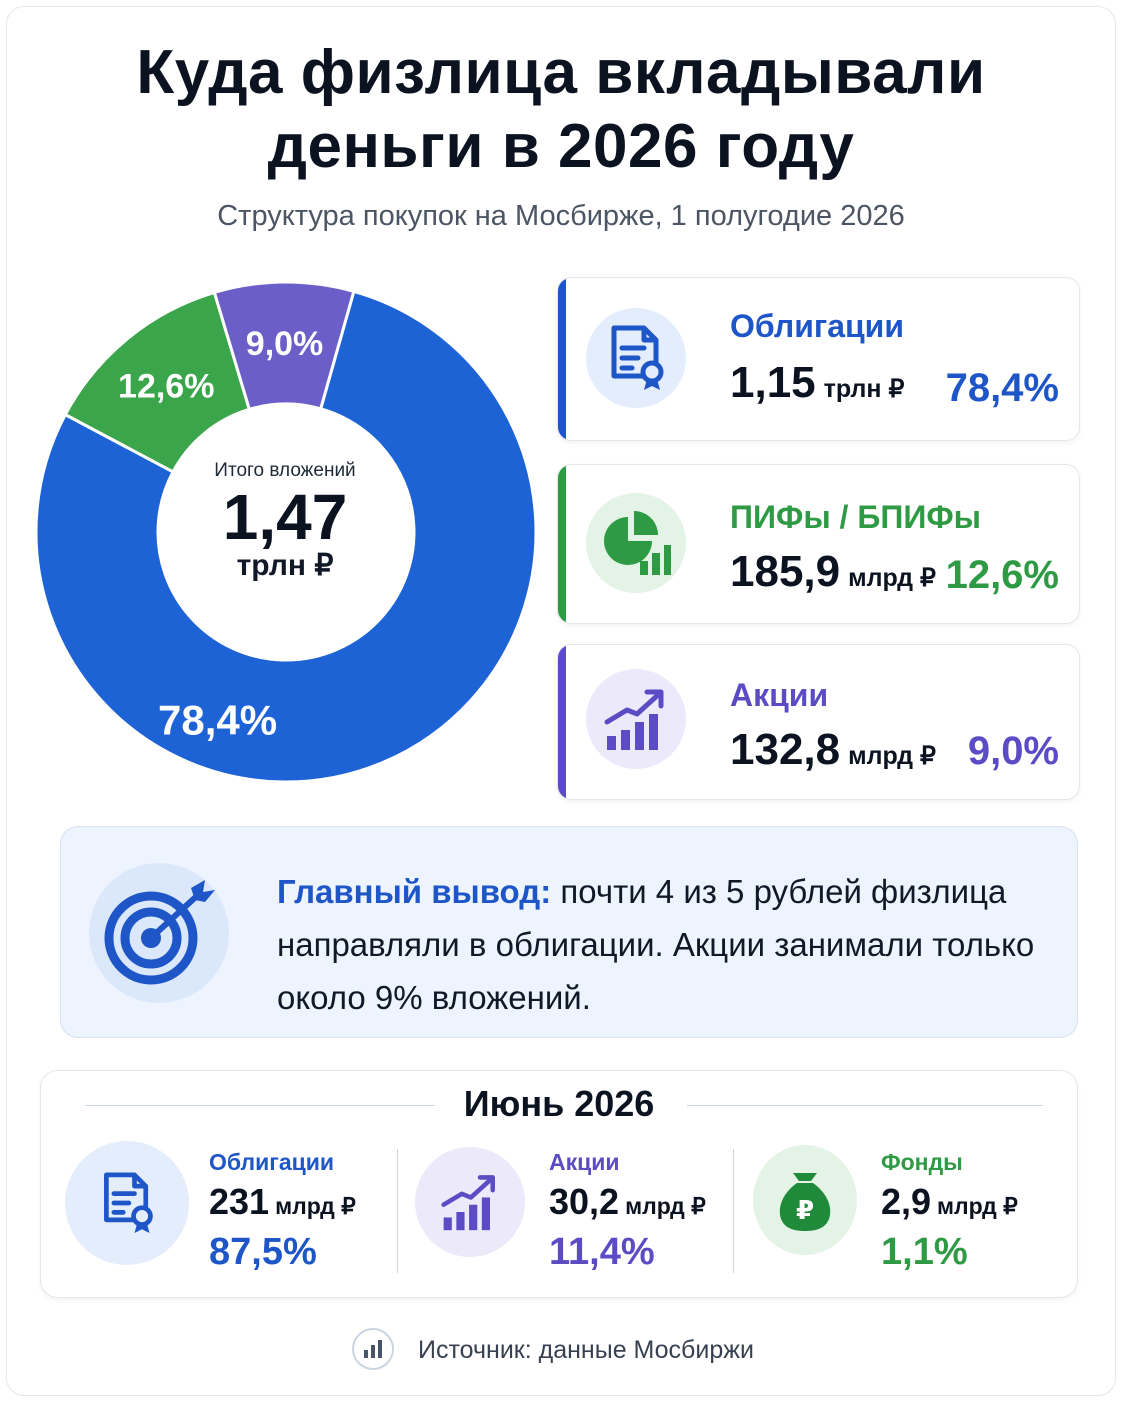 This screenshot has height=1402, width=1122. Describe the element at coordinates (855, 517) in the screenshot. I see `card-name: ПИФы / БПИФы` at that location.